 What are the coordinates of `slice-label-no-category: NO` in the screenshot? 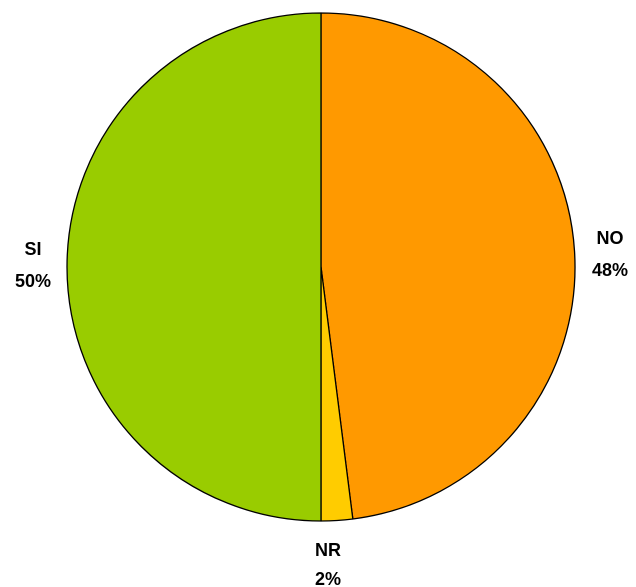 It's located at (610, 238).